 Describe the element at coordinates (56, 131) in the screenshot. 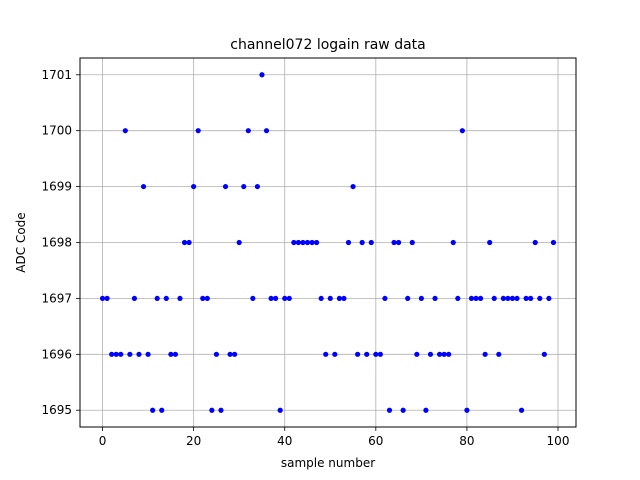

I see `y-tick-label: 1700` at that location.